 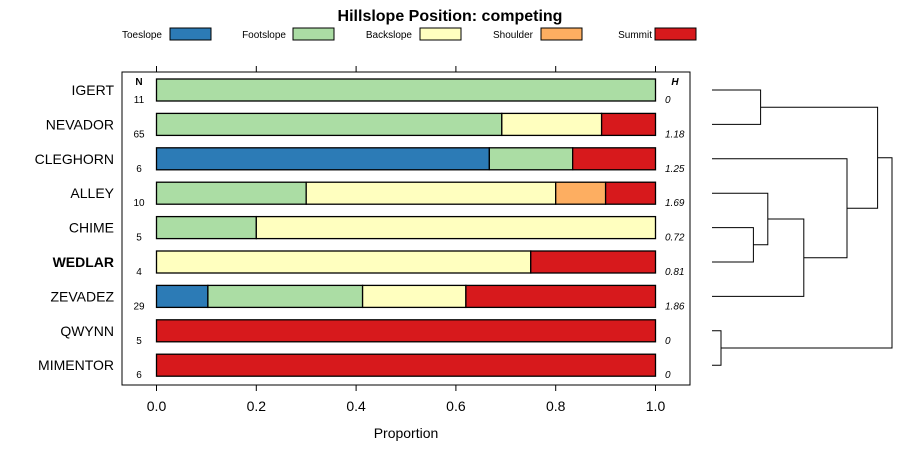 What do you see at coordinates (313, 34) in the screenshot?
I see `legend-swatch-footslope` at bounding box center [313, 34].